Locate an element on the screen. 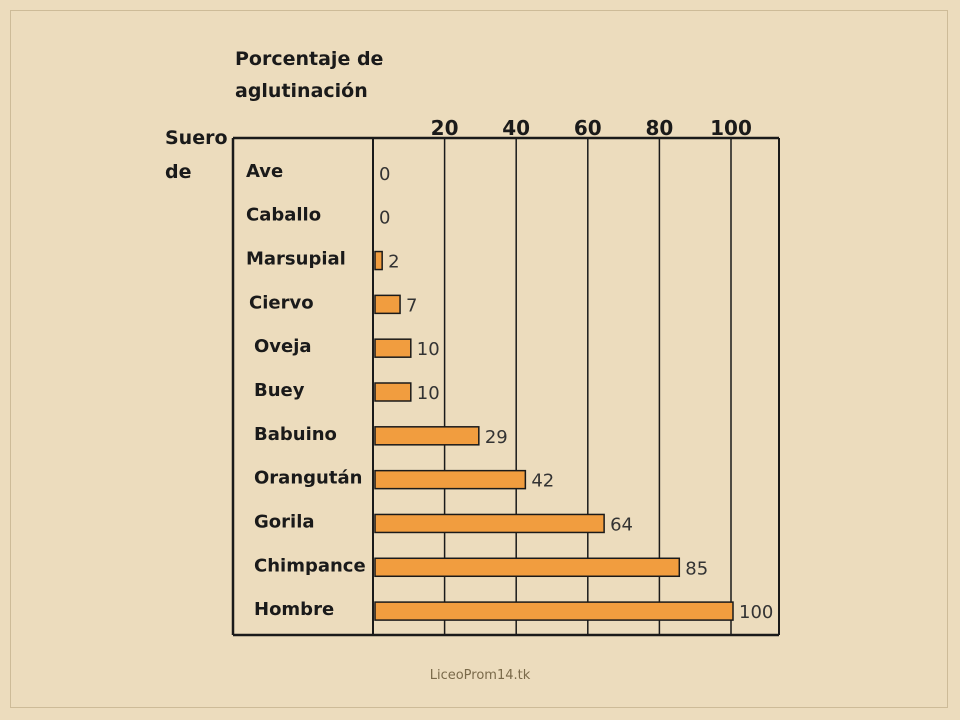 The image size is (960, 720). data-label: 29 is located at coordinates (496, 437).